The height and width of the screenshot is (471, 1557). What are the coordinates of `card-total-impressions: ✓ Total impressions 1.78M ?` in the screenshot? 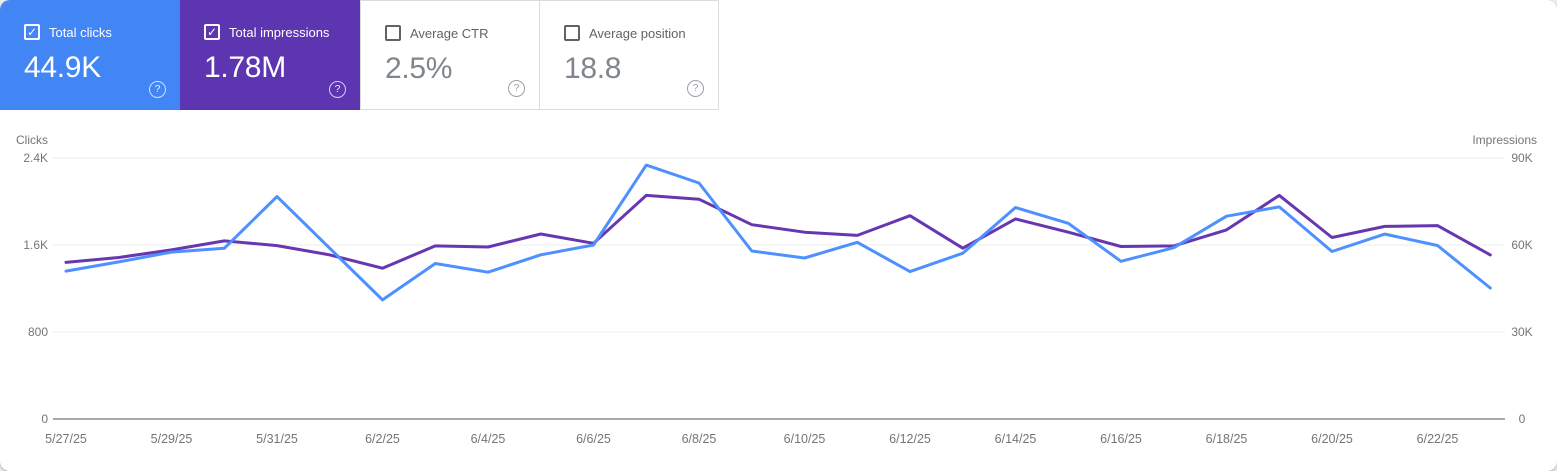 It's located at (270, 55).